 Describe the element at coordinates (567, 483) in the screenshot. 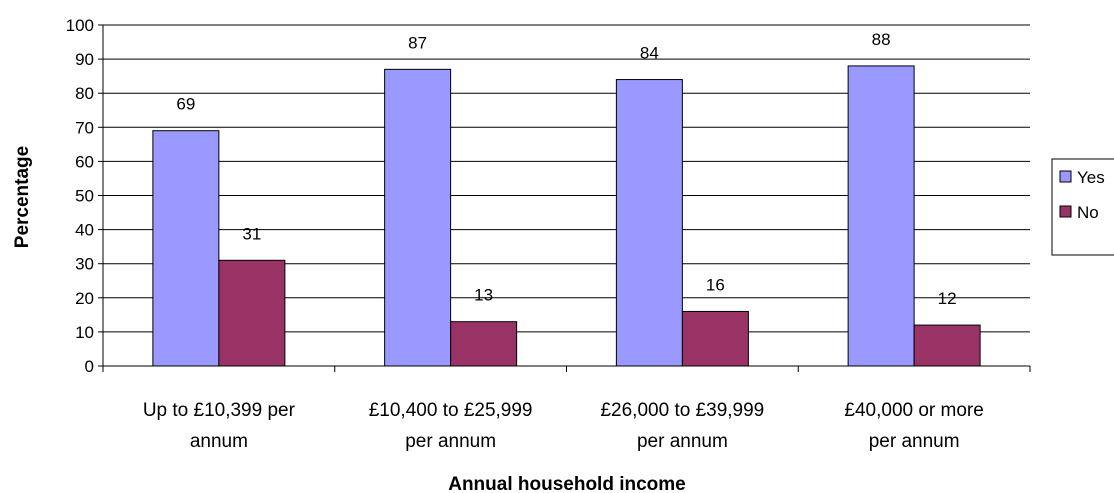

I see `x-axis-title: Annual household income` at that location.